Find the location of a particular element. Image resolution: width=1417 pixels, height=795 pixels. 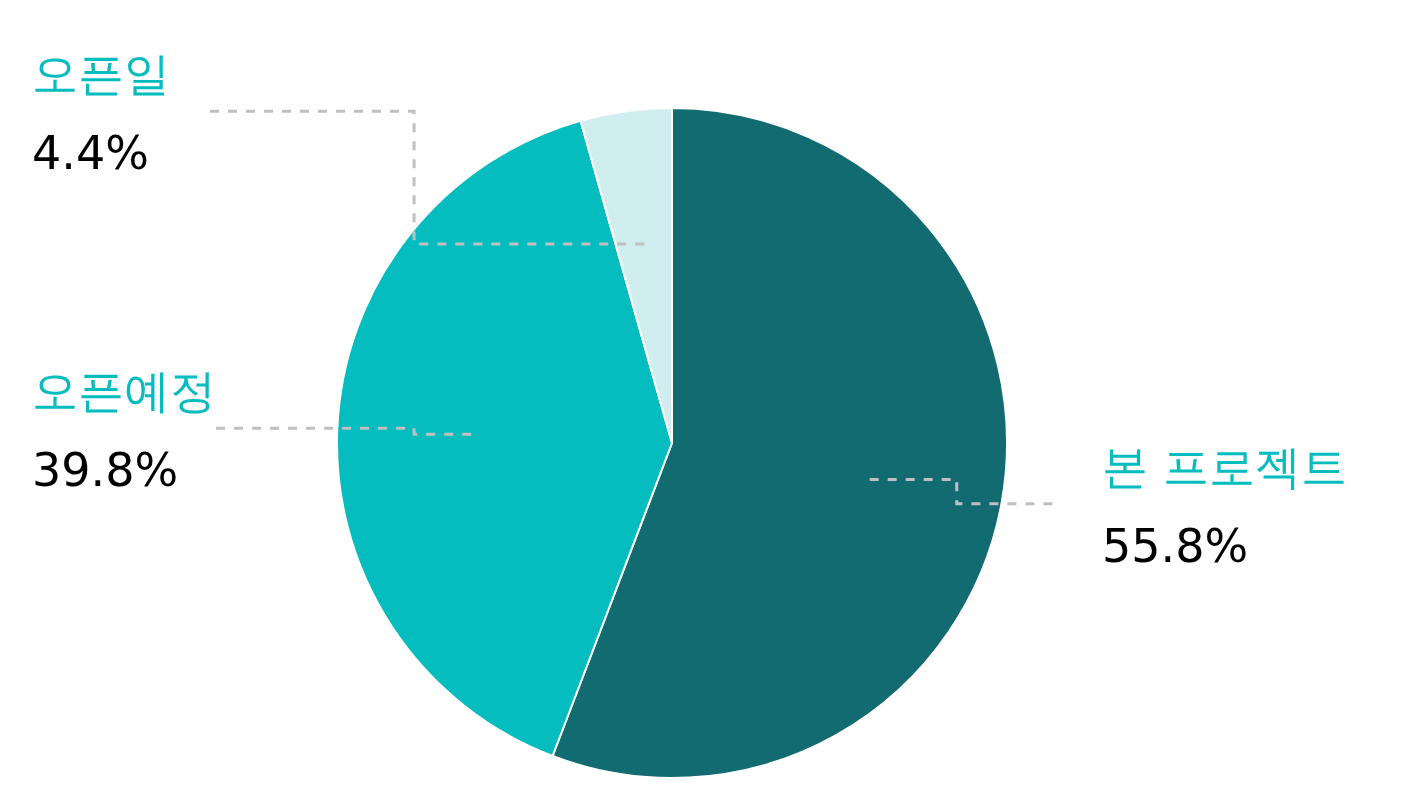

data-label: 39.8% is located at coordinates (105, 470).